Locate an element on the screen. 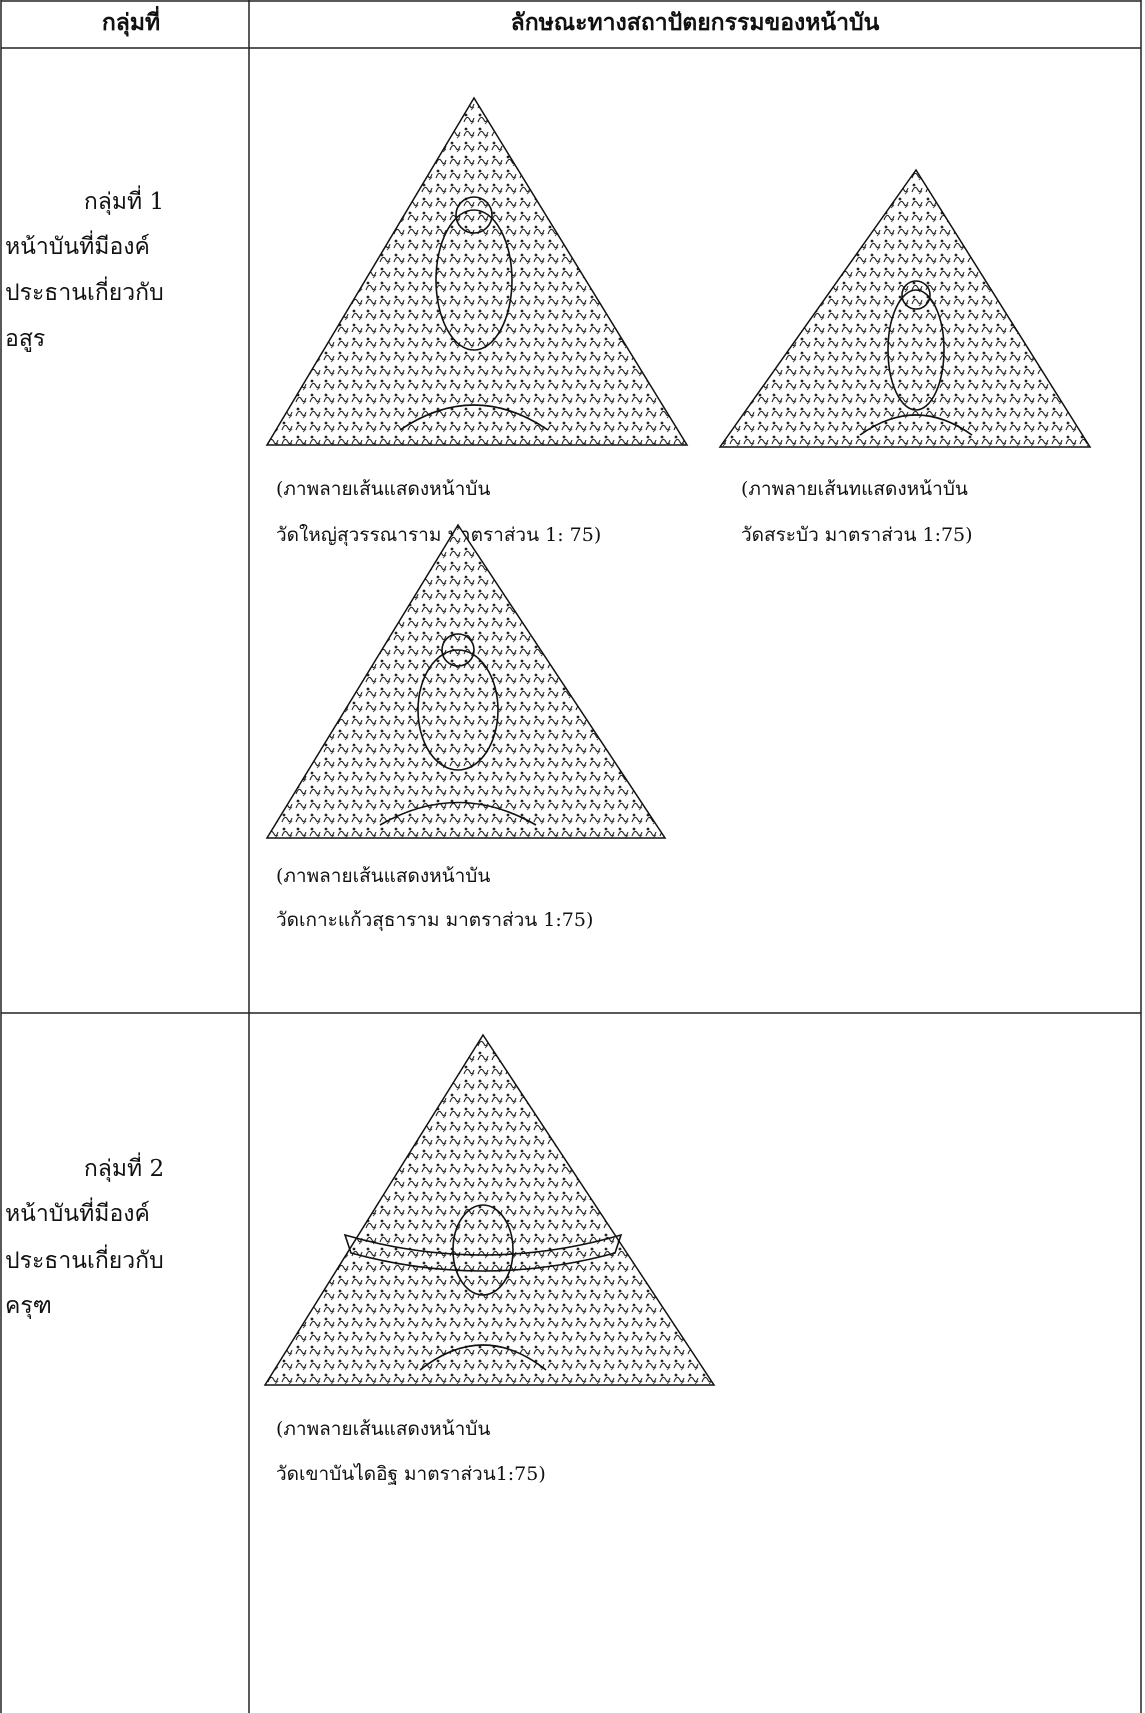 This screenshot has height=1713, width=1145. figure-caption: วัดสระบัว มาตราส่วน 1:75) is located at coordinates (857, 535).